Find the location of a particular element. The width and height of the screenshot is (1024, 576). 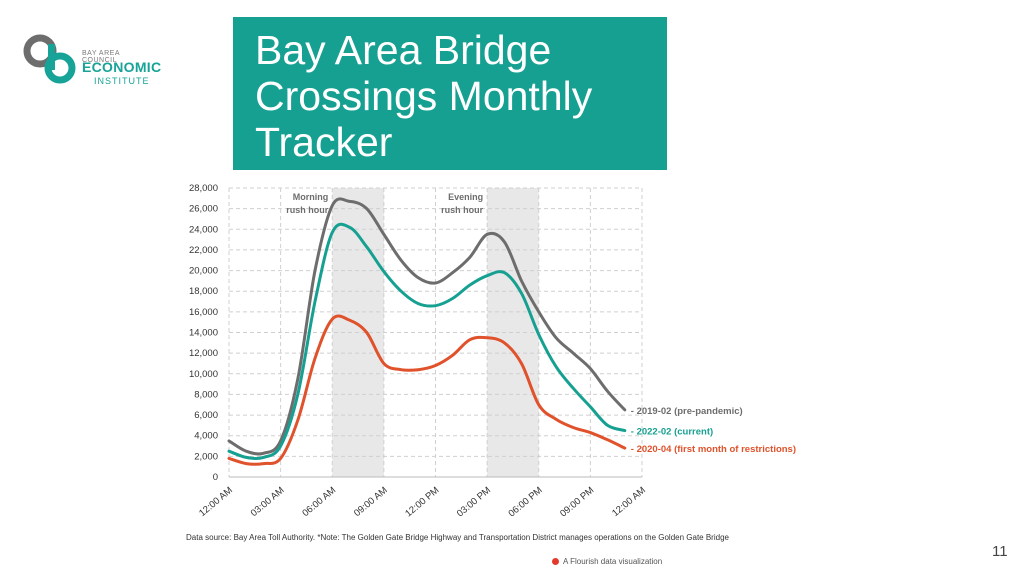

x-tick-label: 03:00 AM is located at coordinates (268, 502).